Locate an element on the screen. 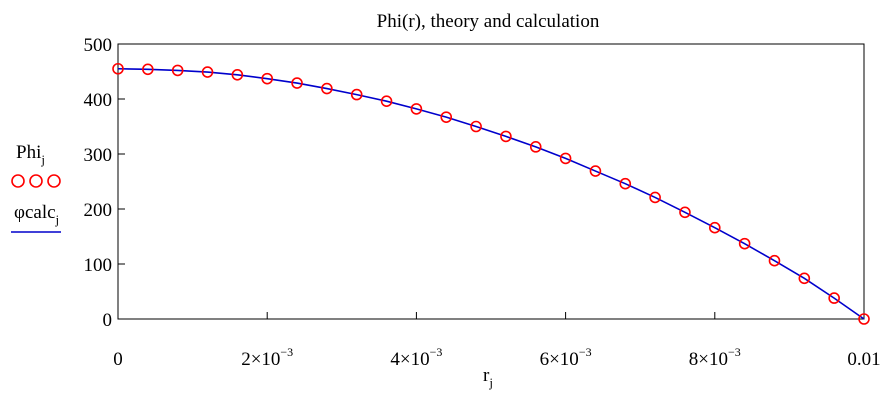 Image resolution: width=889 pixels, height=415 pixels. y-tick-label: 400 is located at coordinates (98, 100).